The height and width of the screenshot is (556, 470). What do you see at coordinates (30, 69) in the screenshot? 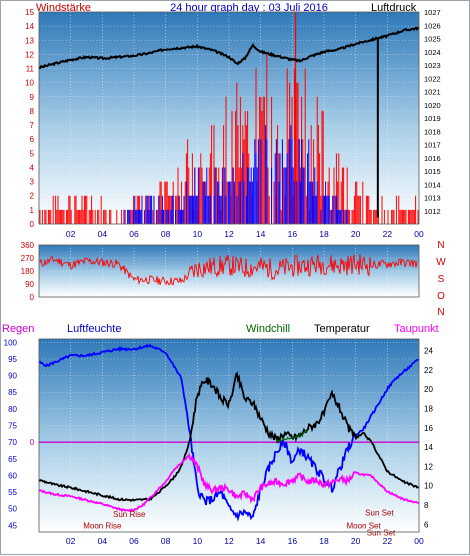
I see `wind-y-tick: 11` at bounding box center [30, 69].